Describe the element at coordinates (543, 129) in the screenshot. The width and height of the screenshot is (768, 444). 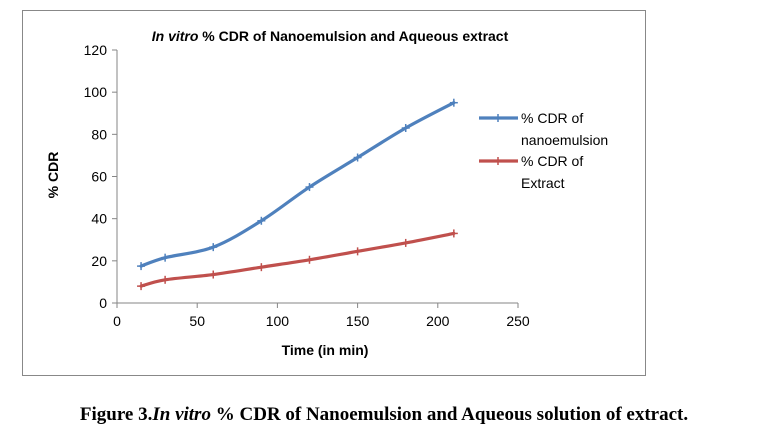
I see `legend-item-1: % CDR of nanoemulsion` at that location.